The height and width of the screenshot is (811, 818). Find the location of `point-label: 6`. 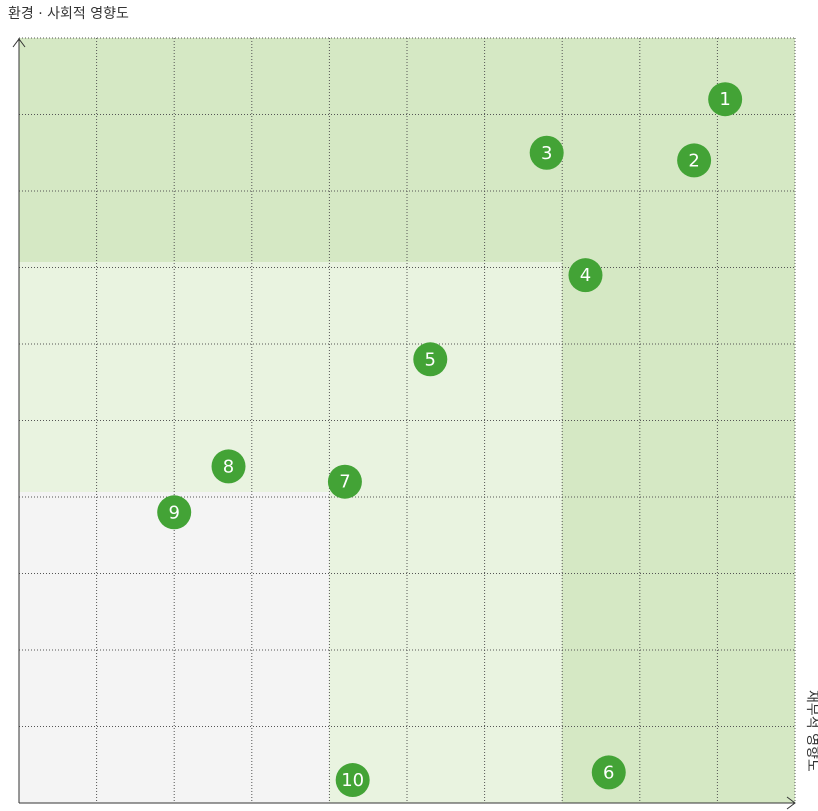

point-label: 6 is located at coordinates (608, 772).